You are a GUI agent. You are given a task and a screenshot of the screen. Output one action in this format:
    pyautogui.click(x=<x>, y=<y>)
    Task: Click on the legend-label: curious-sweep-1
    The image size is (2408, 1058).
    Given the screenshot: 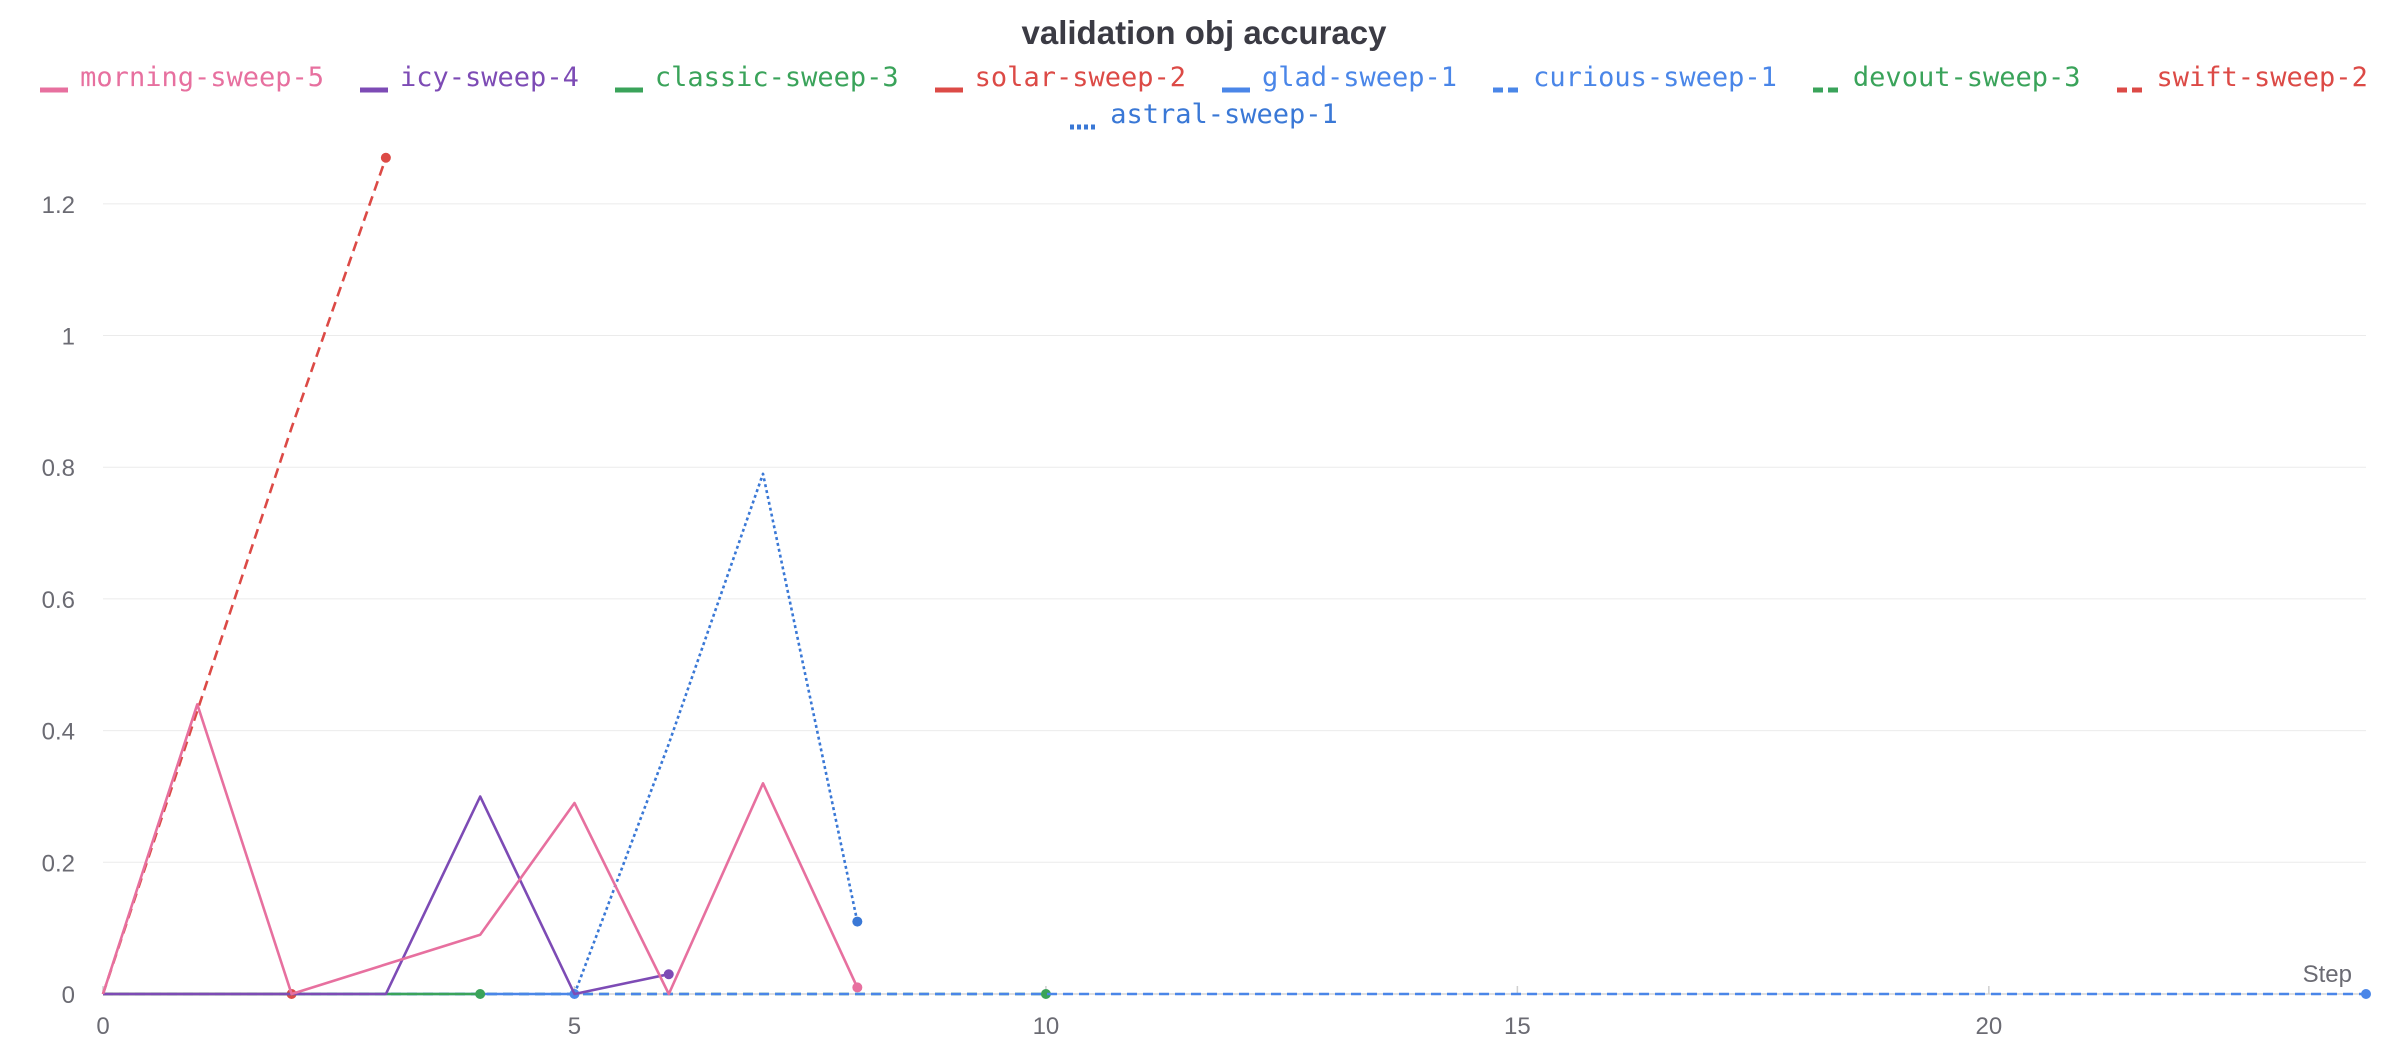 What is the action you would take?
    pyautogui.click(x=1655, y=77)
    